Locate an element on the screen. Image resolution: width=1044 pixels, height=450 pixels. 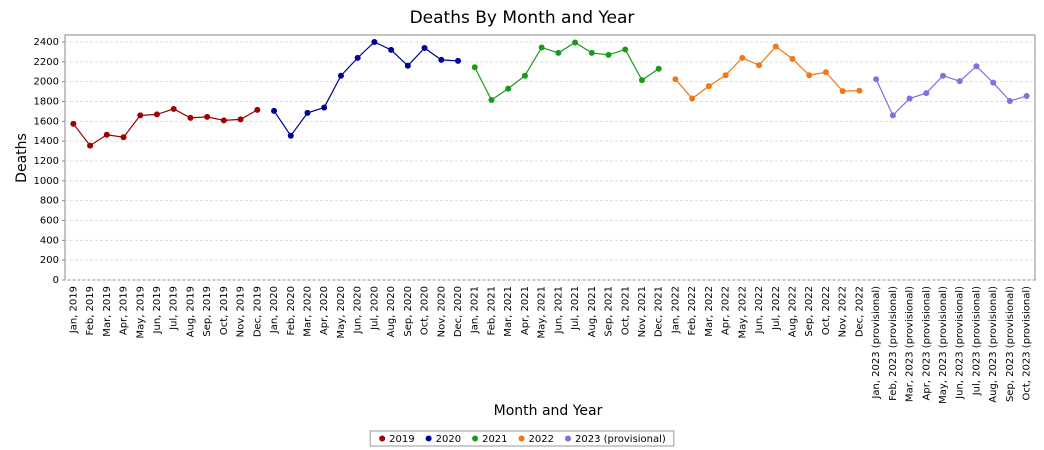
x-tick-label: Apr, 2021 is located at coordinates (525, 310).